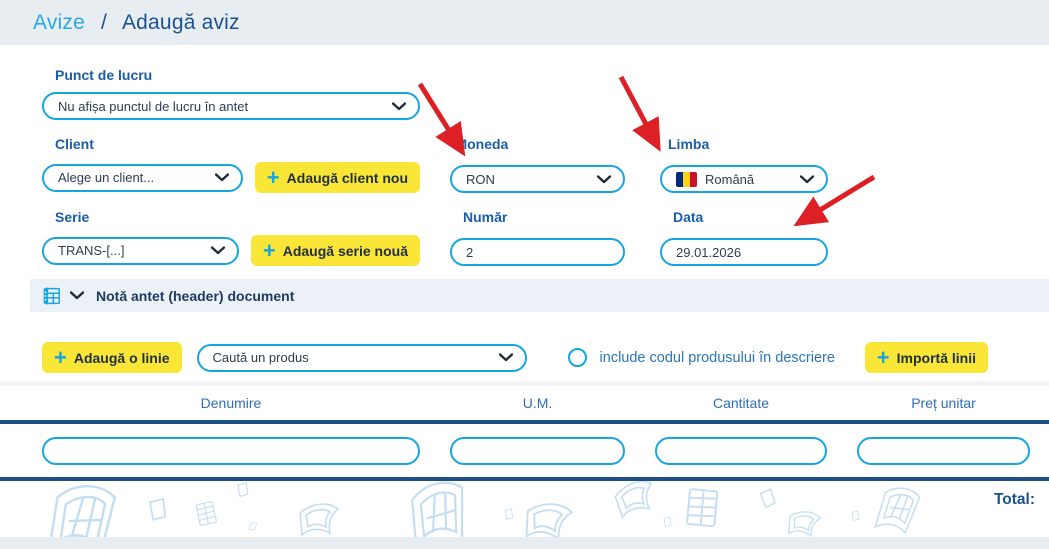  Describe the element at coordinates (524, 383) in the screenshot. I see `table-top-divider` at that location.